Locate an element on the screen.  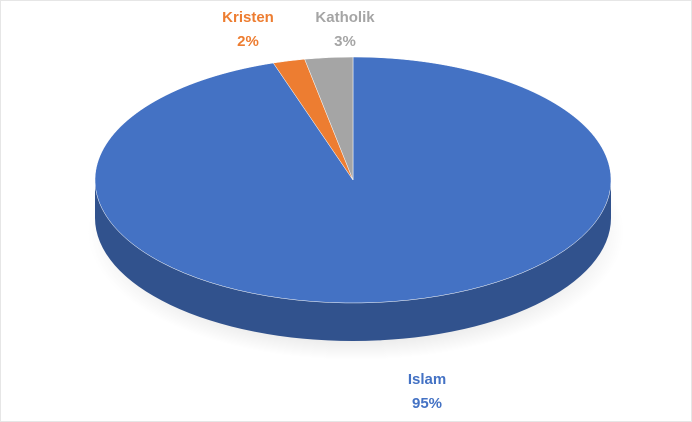
category-label: Islam is located at coordinates (427, 379).